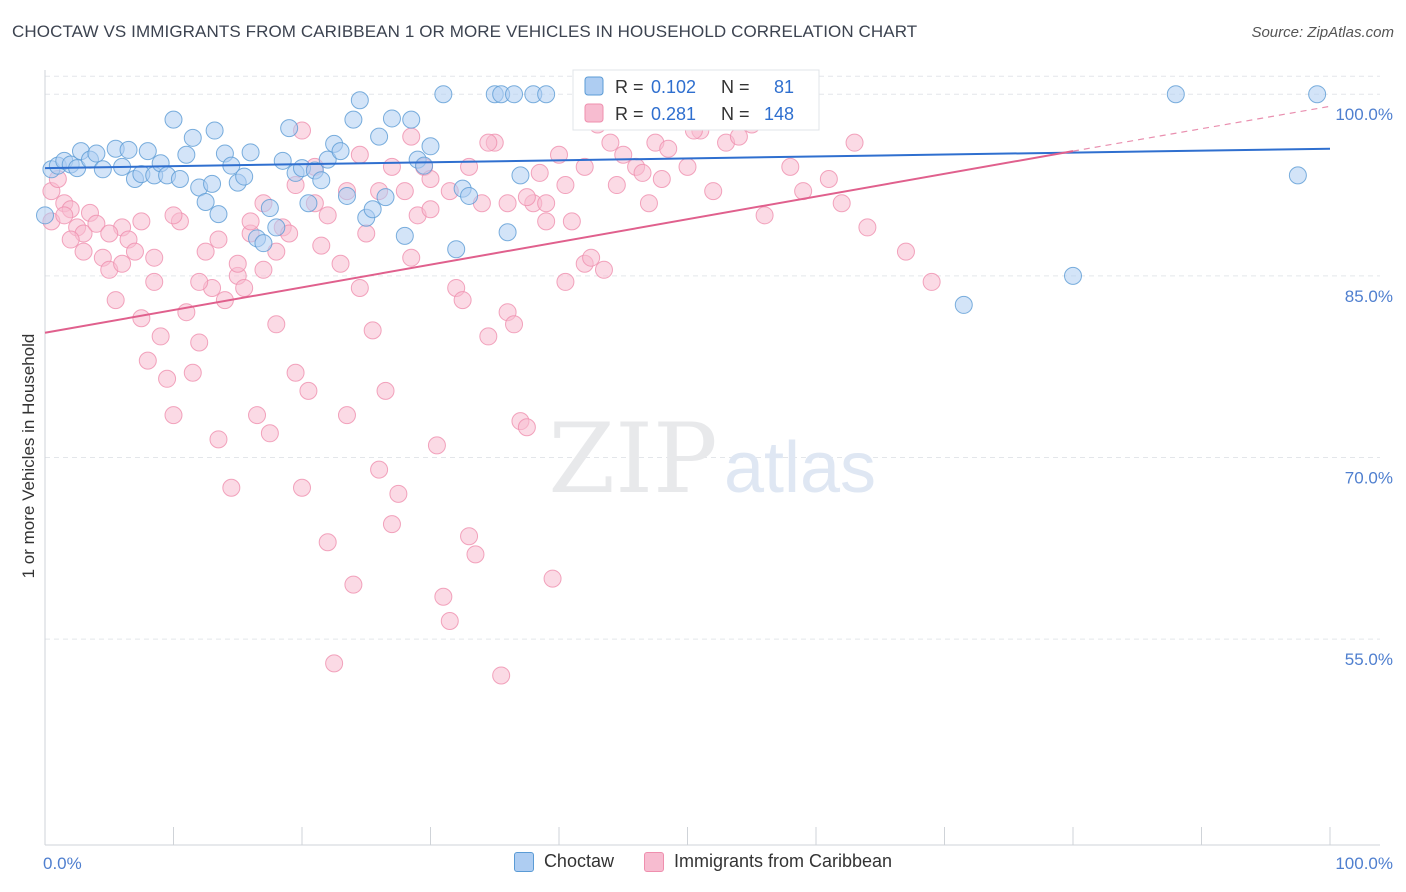  I want to click on legend-swatch-caribbean, so click(653, 861).